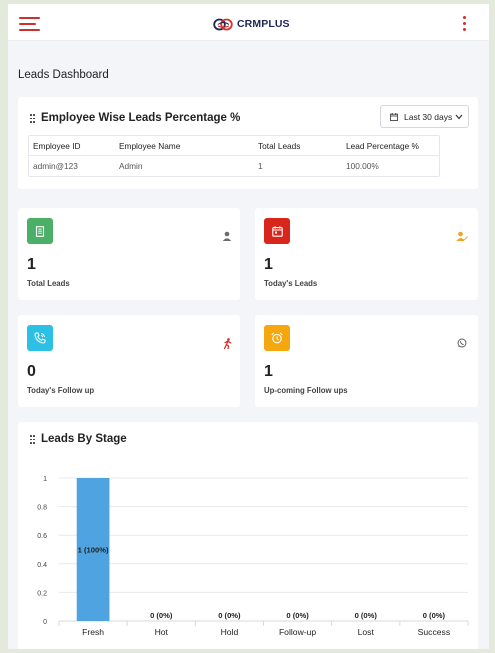 This screenshot has height=653, width=495. I want to click on alarm-clock-icon, so click(277, 338).